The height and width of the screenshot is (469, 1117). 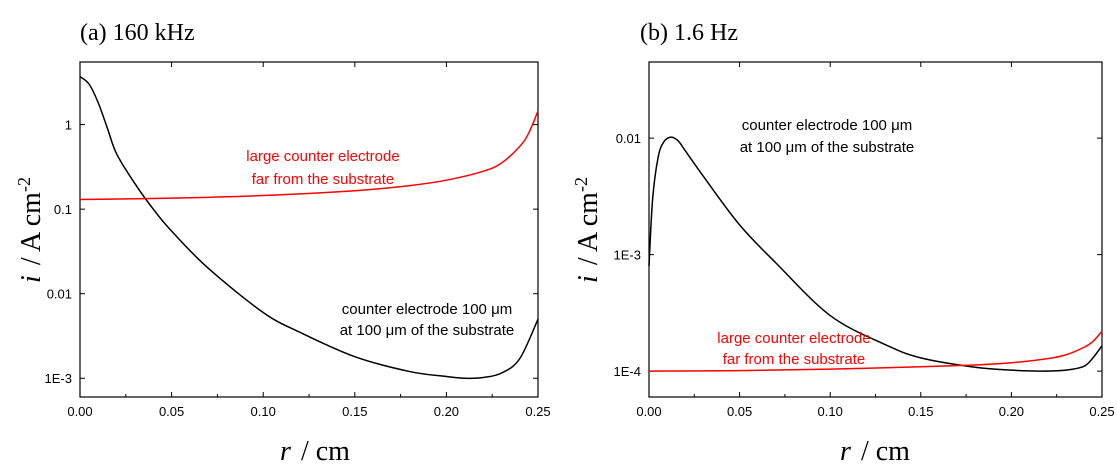 I want to click on panel-a-ylabel-unit: / A cm, so click(x=31, y=228).